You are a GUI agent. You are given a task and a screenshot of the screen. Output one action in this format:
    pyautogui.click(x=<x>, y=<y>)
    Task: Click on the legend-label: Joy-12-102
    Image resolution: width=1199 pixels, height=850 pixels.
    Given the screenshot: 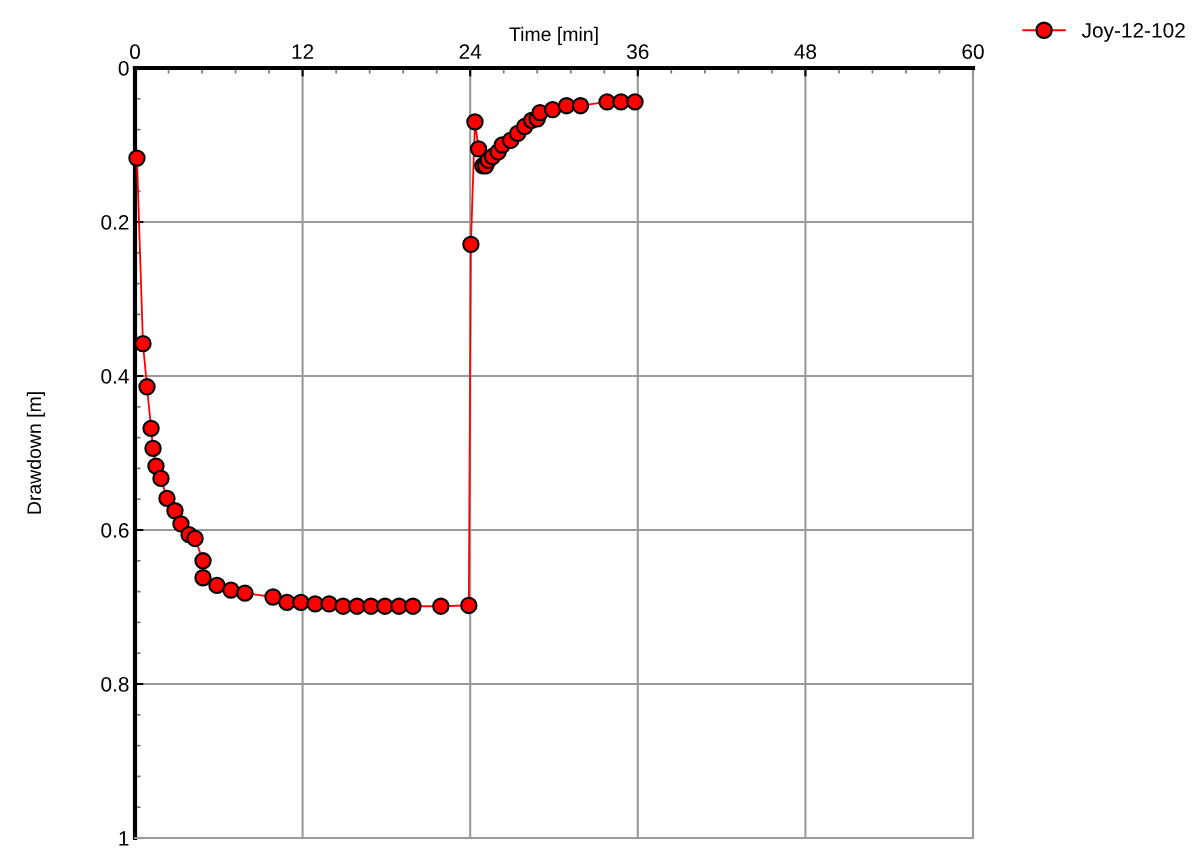 What is the action you would take?
    pyautogui.click(x=1133, y=32)
    